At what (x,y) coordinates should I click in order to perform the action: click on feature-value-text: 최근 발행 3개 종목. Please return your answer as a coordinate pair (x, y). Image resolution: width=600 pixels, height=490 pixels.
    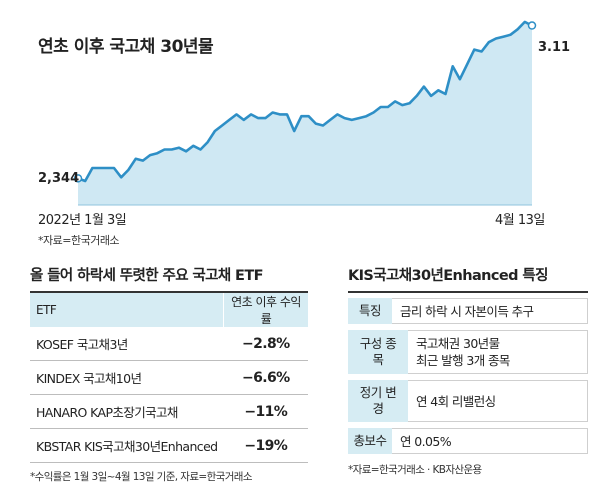
    Looking at the image, I should click on (463, 360).